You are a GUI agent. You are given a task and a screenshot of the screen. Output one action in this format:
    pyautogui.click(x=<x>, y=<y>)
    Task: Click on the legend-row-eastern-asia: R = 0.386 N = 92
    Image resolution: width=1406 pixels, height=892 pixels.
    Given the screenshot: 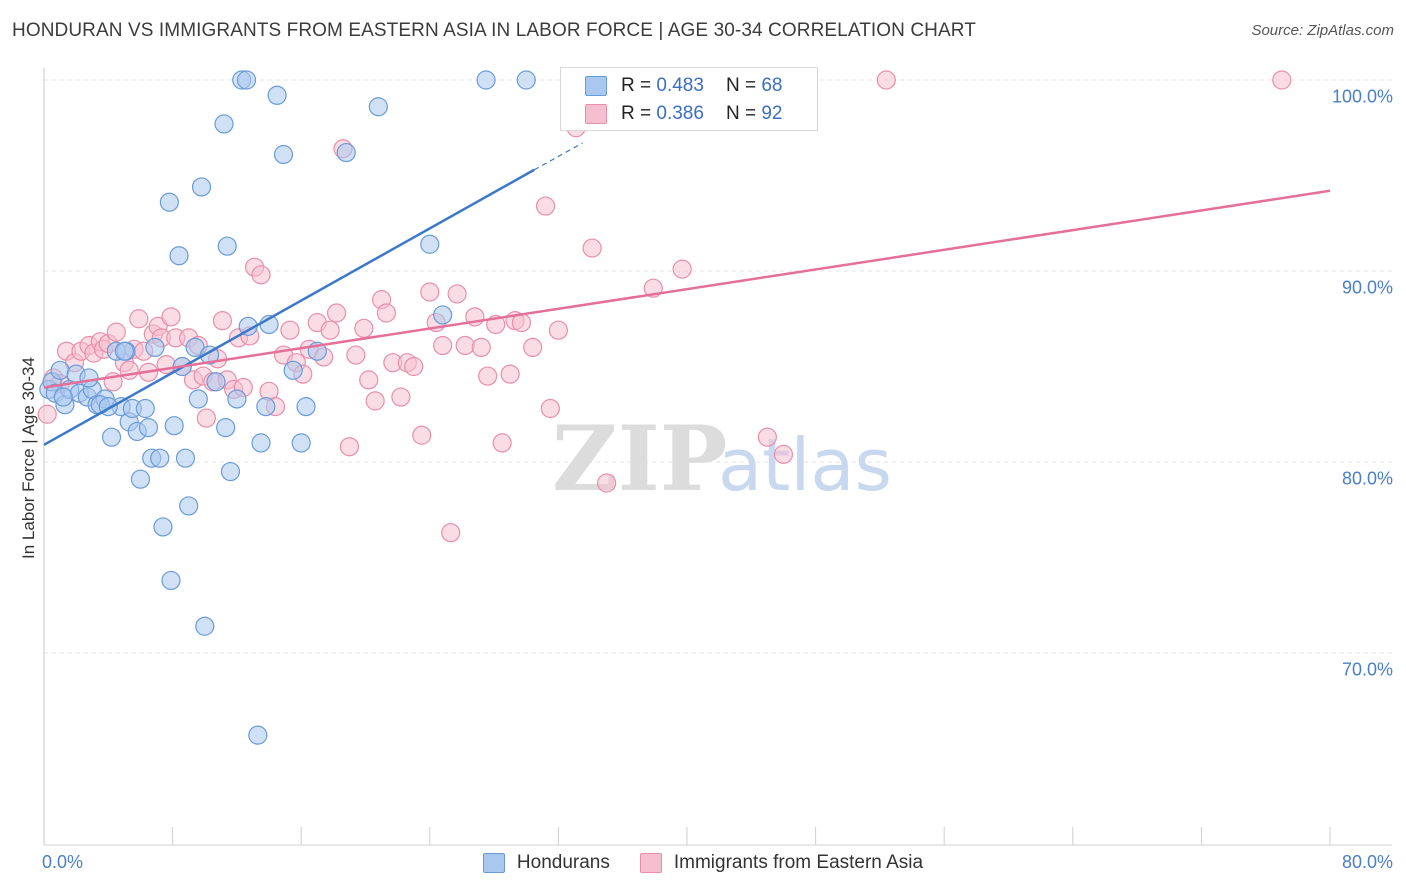 What is the action you would take?
    pyautogui.click(x=683, y=114)
    